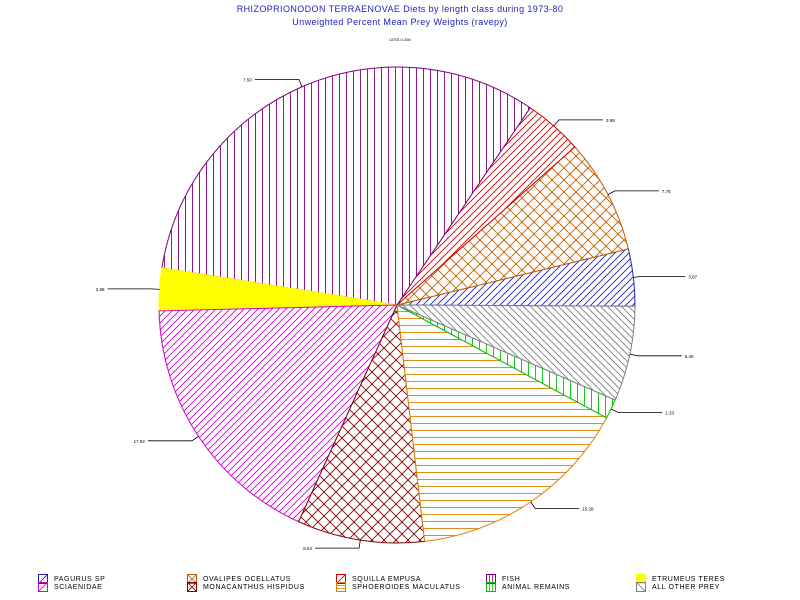 The height and width of the screenshot is (600, 800). I want to click on leader-line-pagurus-sp, so click(659, 276).